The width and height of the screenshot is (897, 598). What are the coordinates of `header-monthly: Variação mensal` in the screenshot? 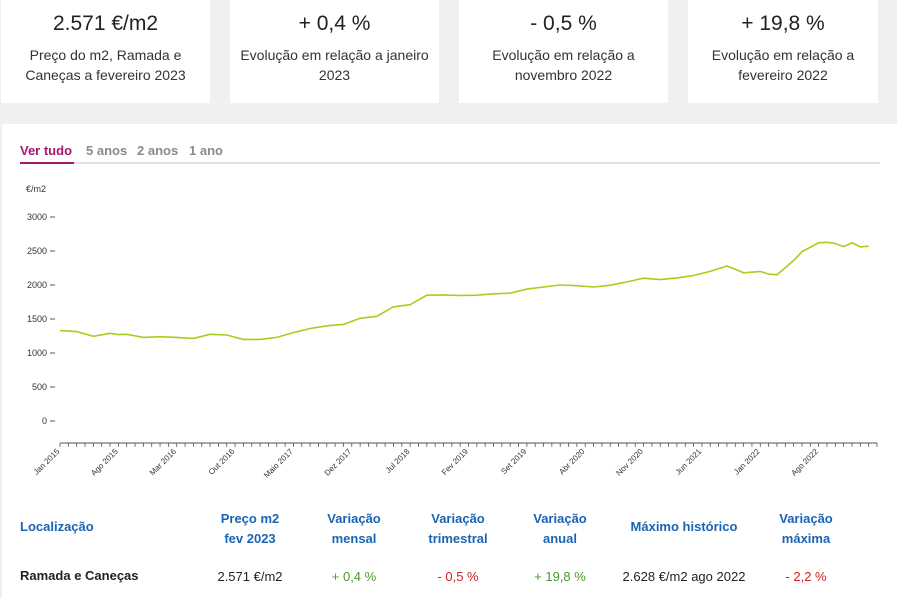 It's located at (354, 529).